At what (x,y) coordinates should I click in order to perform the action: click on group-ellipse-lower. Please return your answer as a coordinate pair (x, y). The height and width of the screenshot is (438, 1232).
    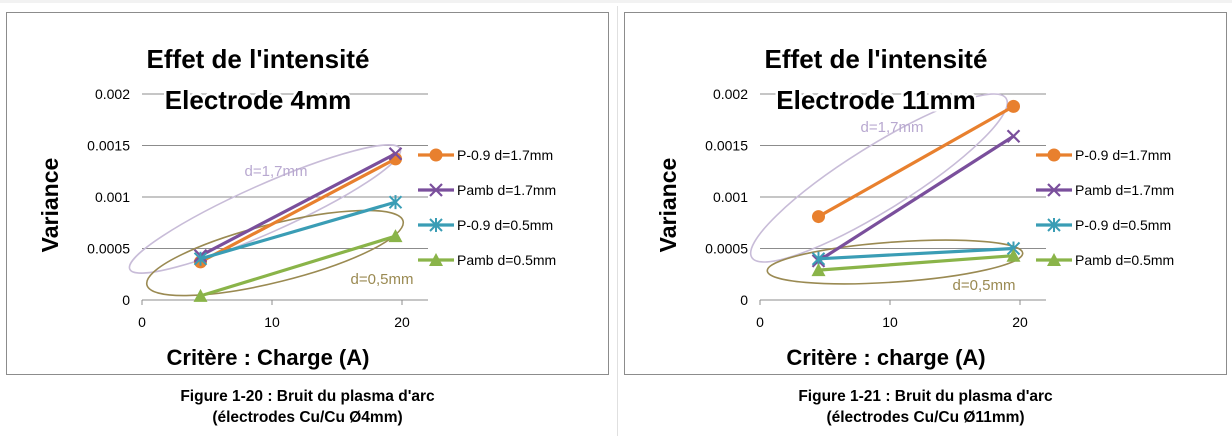
    Looking at the image, I should click on (895, 262).